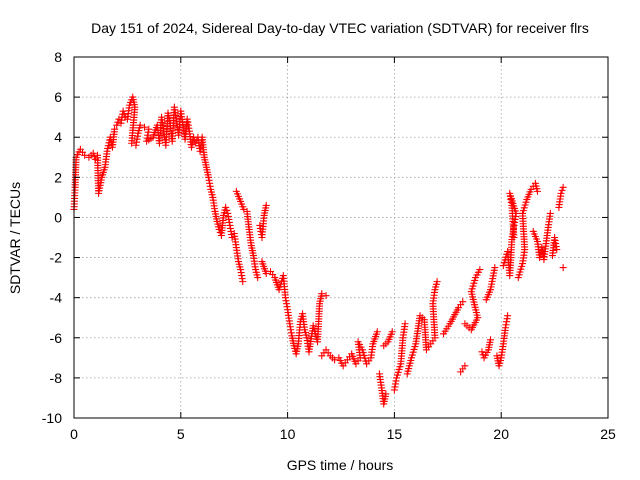 This screenshot has width=640, height=480. What do you see at coordinates (56, 298) in the screenshot?
I see `y-tick-label: -4` at bounding box center [56, 298].